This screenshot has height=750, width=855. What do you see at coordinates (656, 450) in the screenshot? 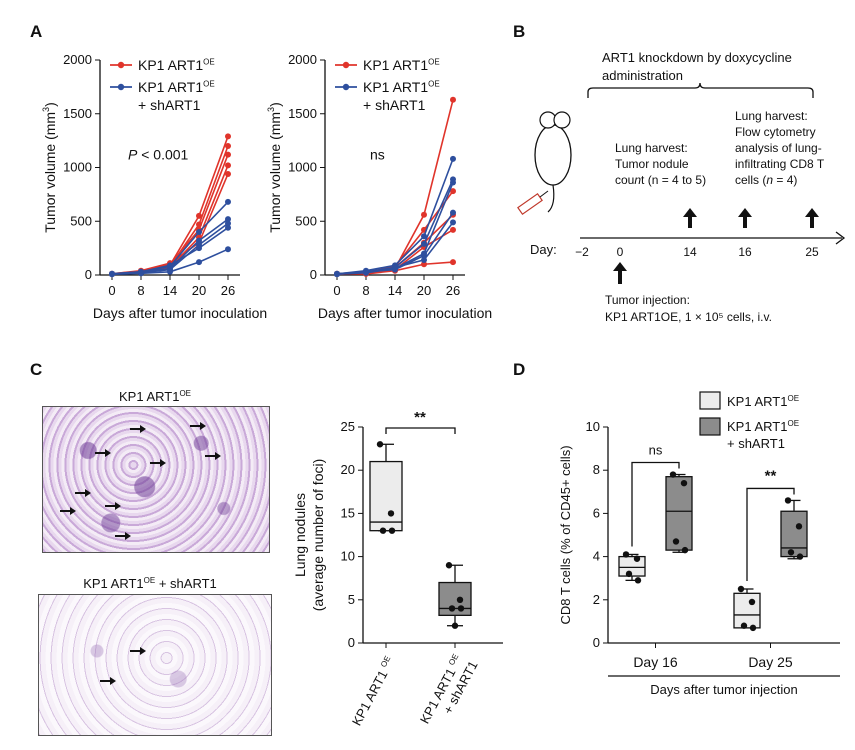
I see `significance-label: ns` at bounding box center [656, 450].